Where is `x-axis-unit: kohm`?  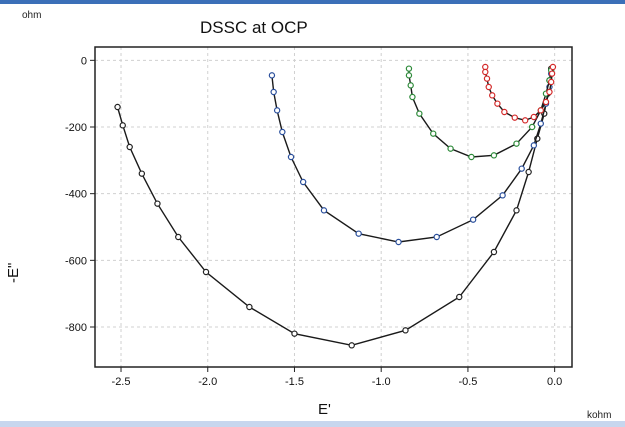
x-axis-unit: kohm is located at coordinates (599, 415).